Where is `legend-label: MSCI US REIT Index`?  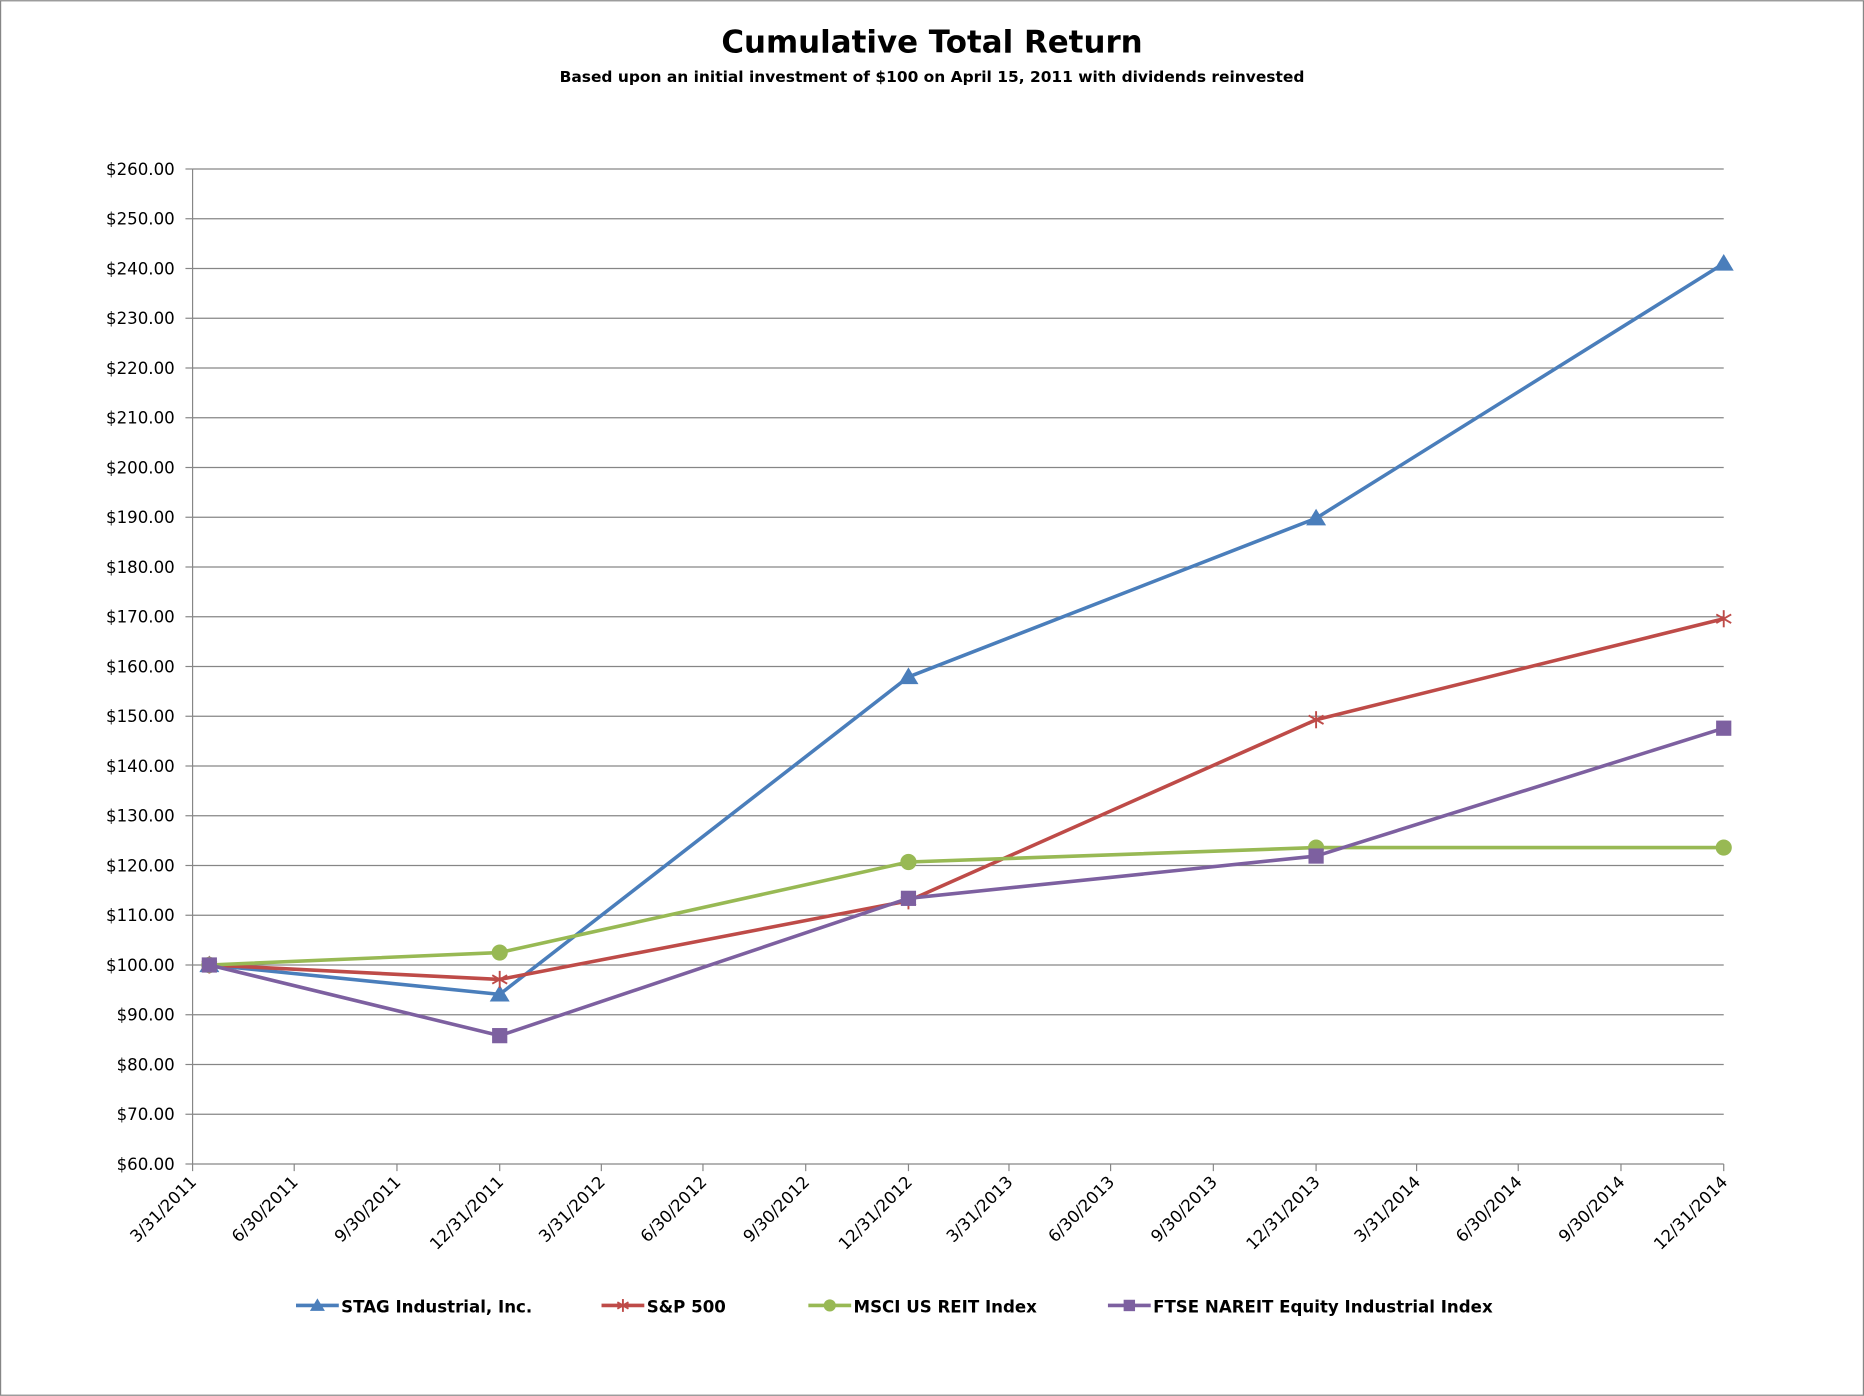
legend-label: MSCI US REIT Index is located at coordinates (946, 1307).